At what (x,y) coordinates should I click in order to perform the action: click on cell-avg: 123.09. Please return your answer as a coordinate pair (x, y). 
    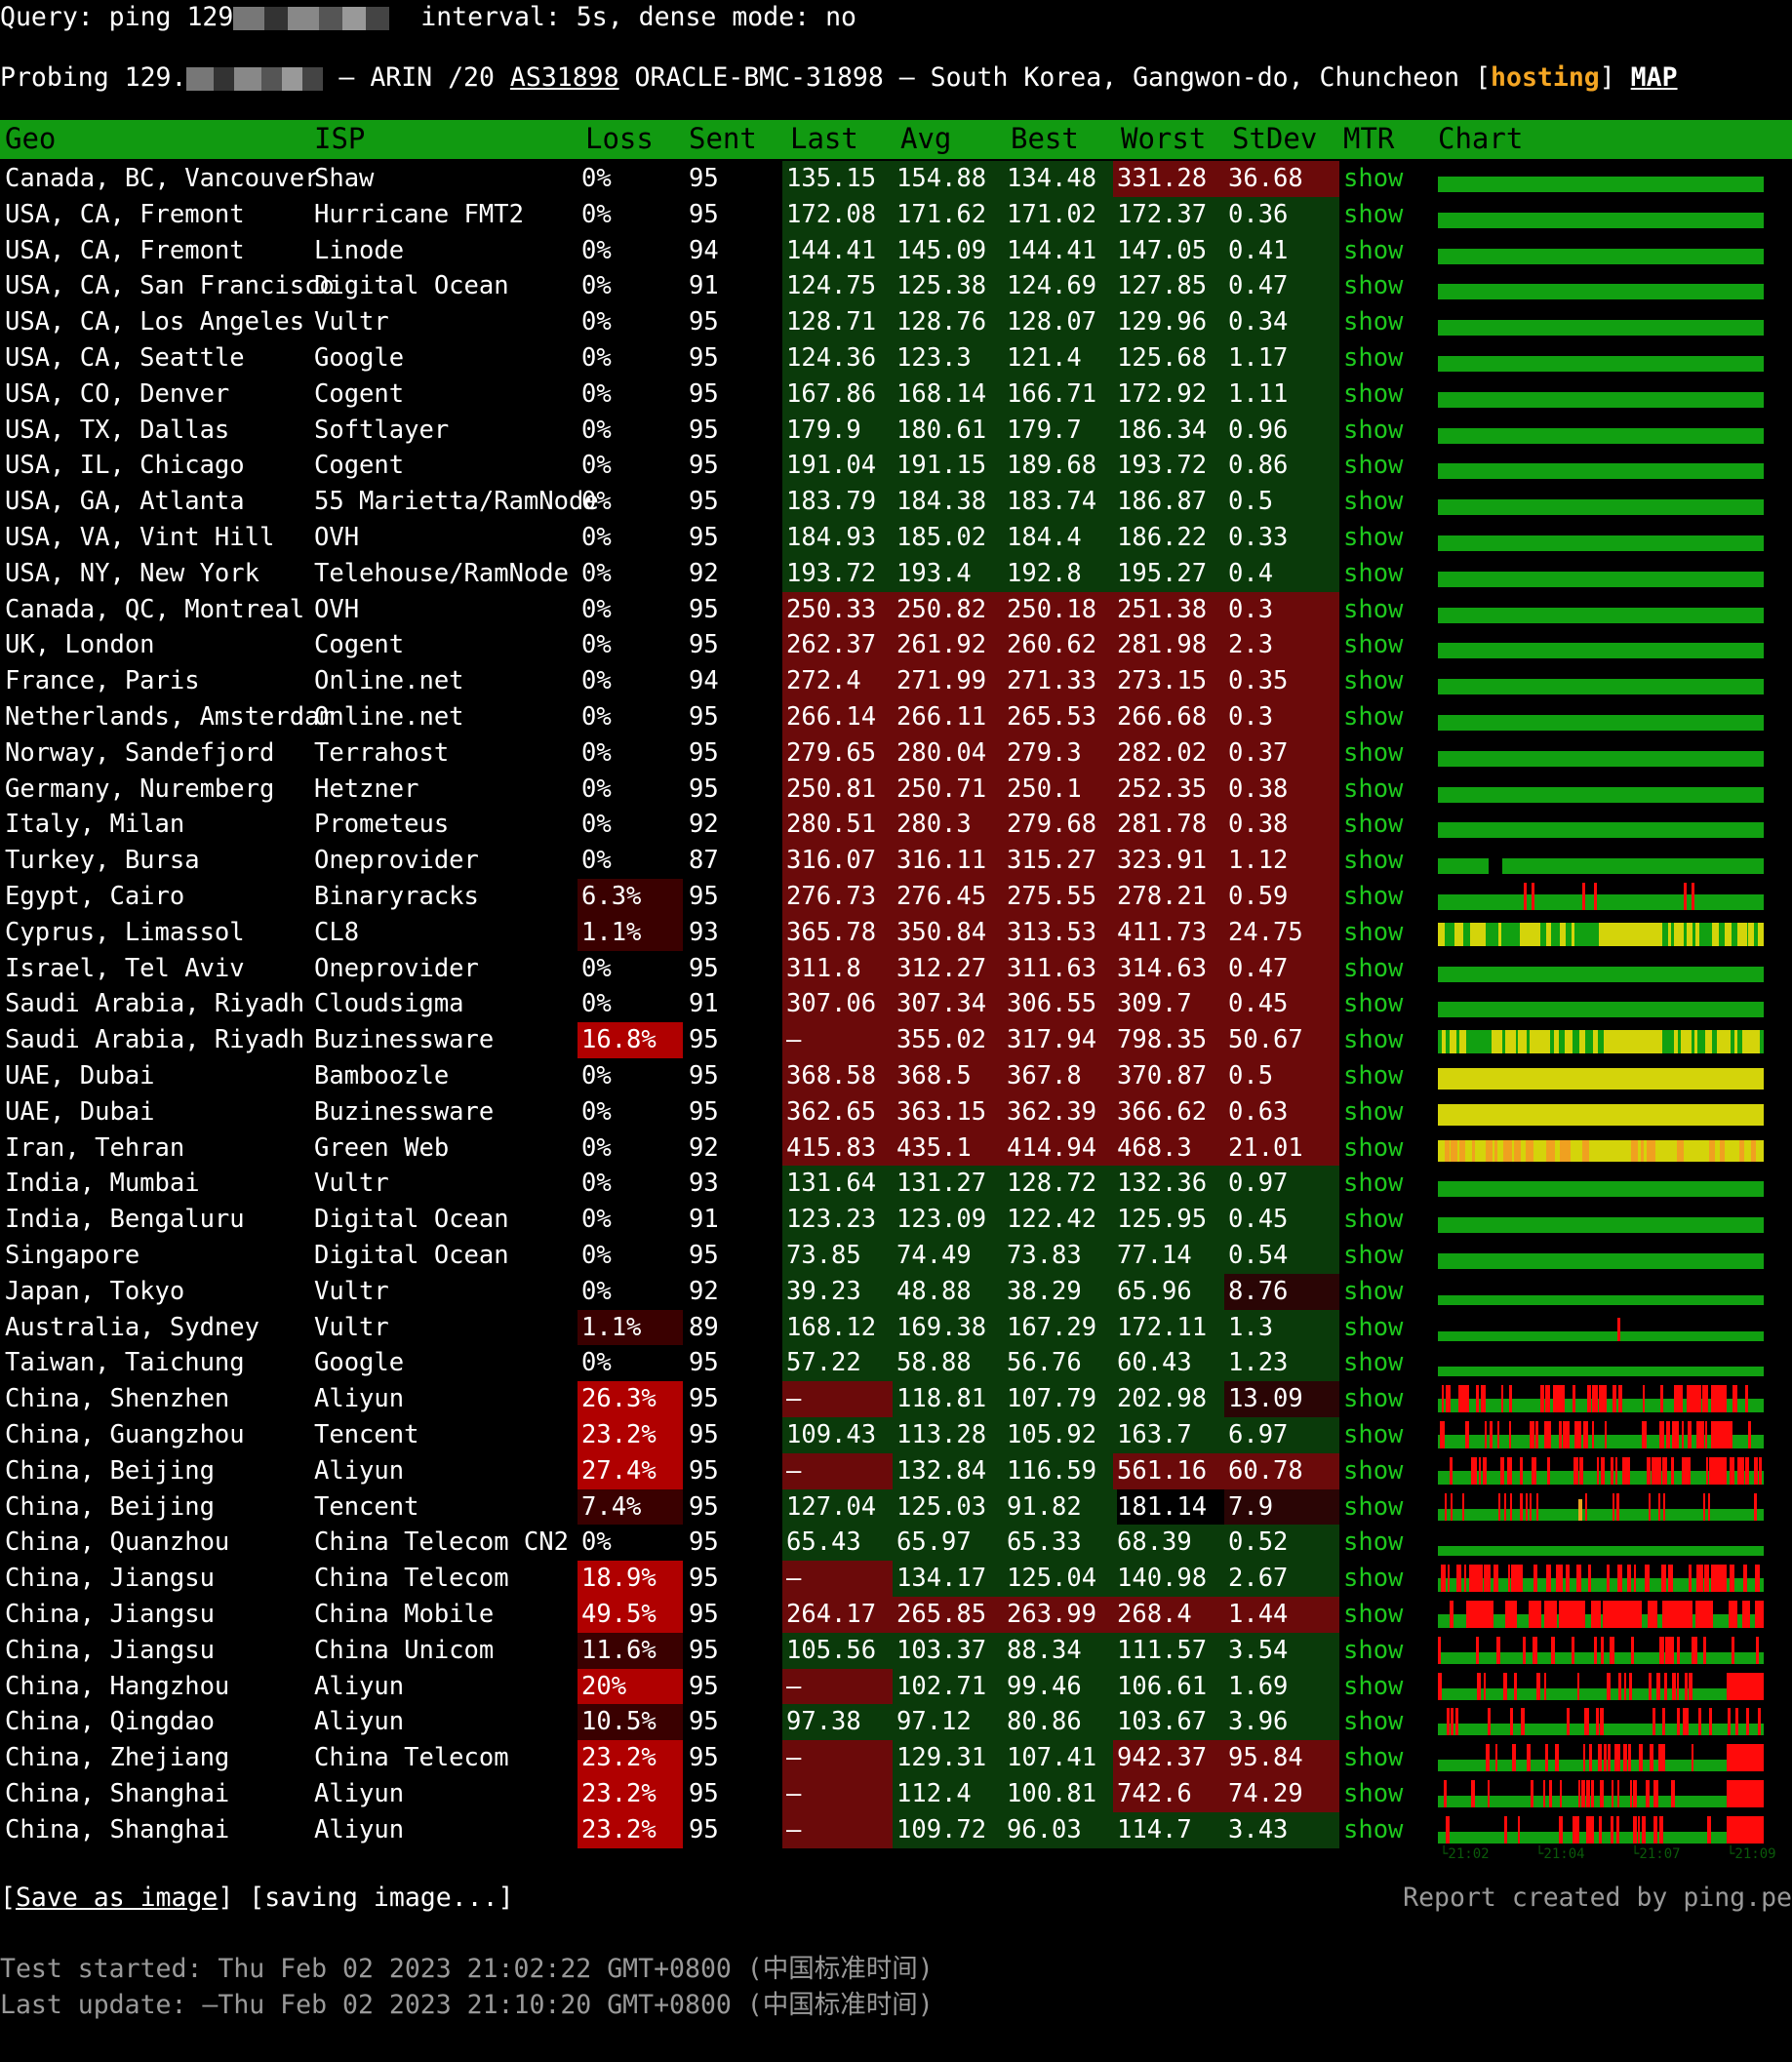
    Looking at the image, I should click on (950, 1220).